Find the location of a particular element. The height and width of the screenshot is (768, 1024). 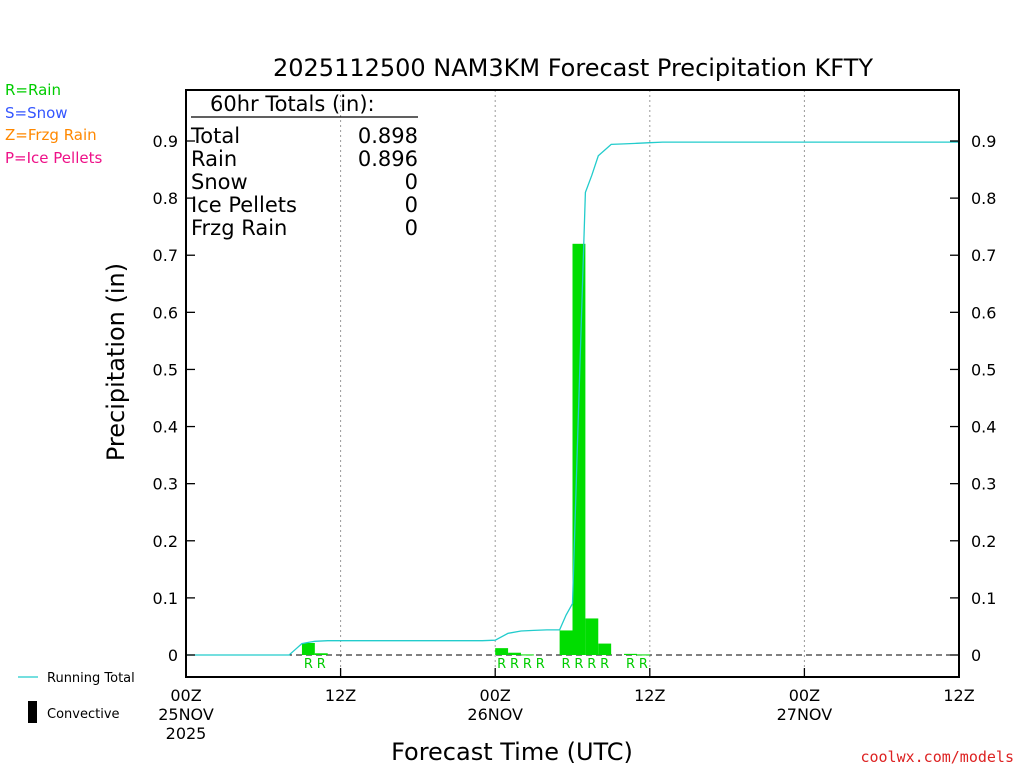

y-axis-left: 0 0.1 0.2 0.3 0.4 0.5 0.6 0.7 0.8 0.9 is located at coordinates (174, 398).